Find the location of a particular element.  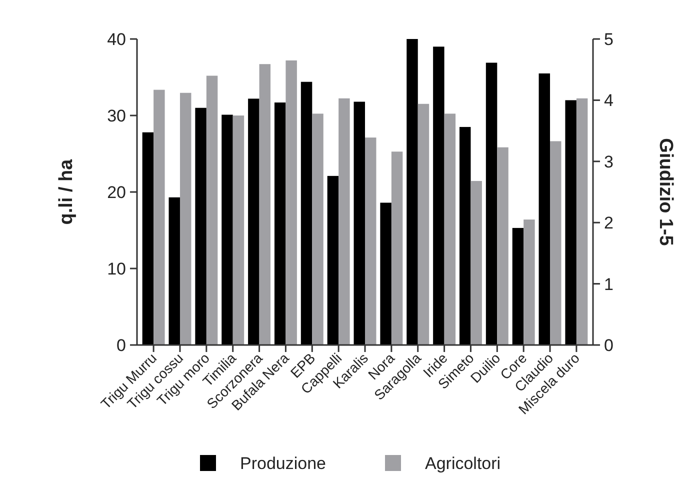

y2-tick-label: 2 is located at coordinates (609, 223).